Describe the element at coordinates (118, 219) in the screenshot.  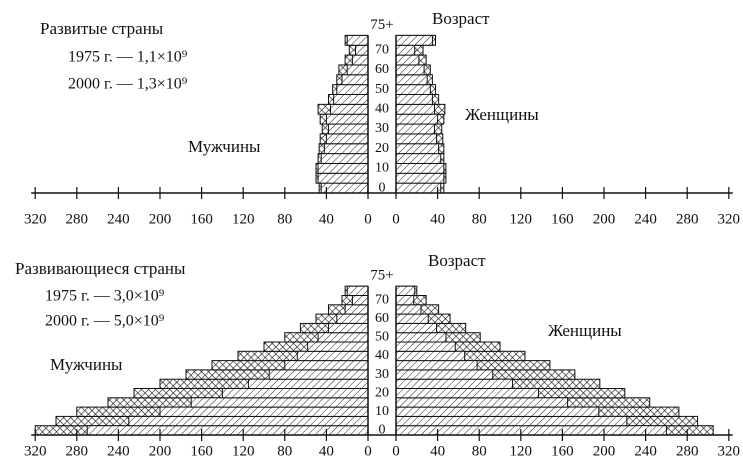
I see `x-tick-label-left: 240` at that location.